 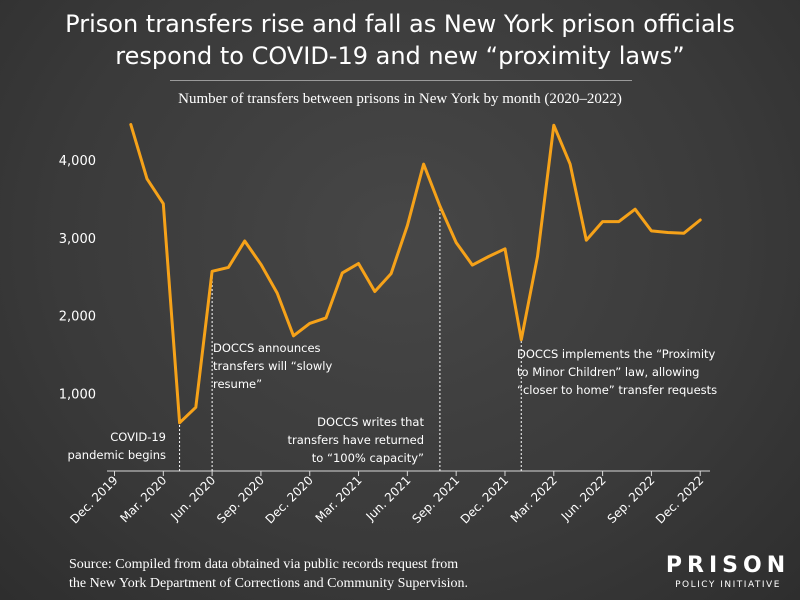 I want to click on annotation-text-line: transfers have returned, so click(x=356, y=440).